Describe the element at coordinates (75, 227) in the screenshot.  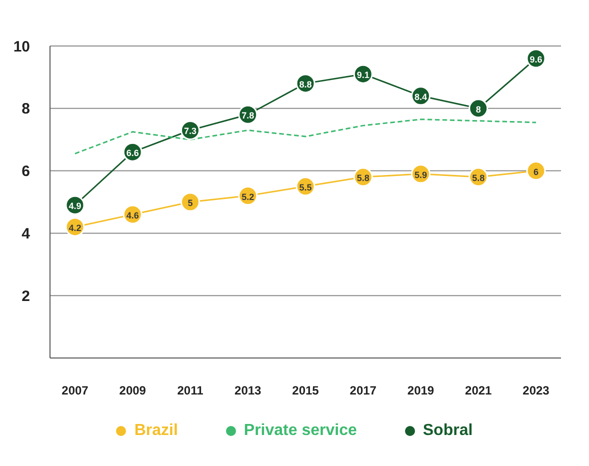
I see `data-label: 4.2` at that location.